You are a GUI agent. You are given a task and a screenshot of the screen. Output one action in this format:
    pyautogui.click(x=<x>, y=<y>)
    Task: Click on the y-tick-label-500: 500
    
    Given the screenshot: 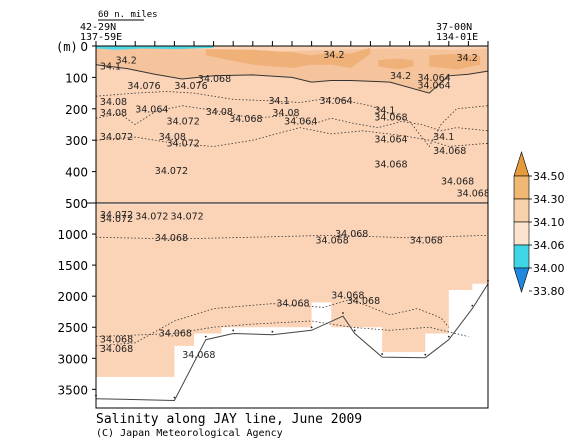 What is the action you would take?
    pyautogui.click(x=76, y=204)
    